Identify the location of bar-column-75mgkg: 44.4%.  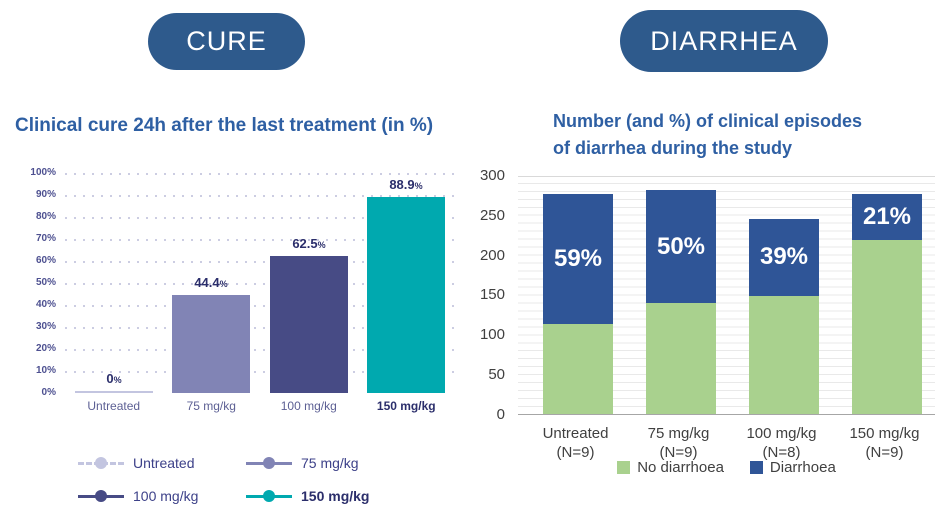
(211, 283).